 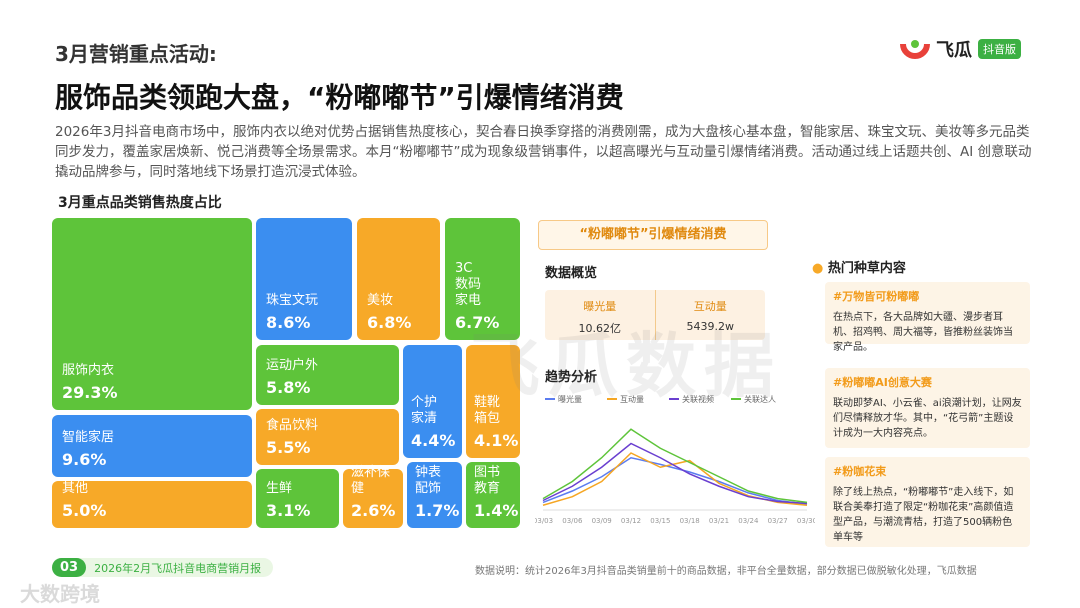 I want to click on tile: 钟表配饰 1.7%, so click(x=434, y=495).